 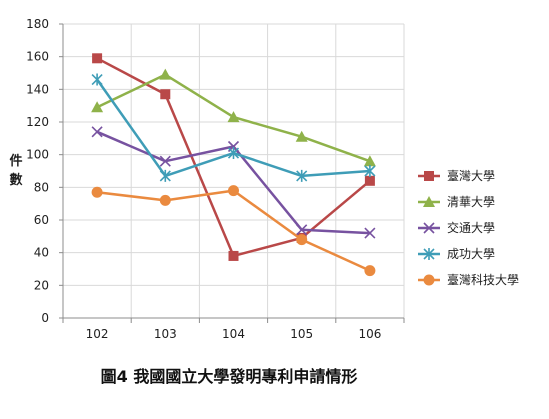 What do you see at coordinates (369, 334) in the screenshot?
I see `x-tick-label: 106` at bounding box center [369, 334].